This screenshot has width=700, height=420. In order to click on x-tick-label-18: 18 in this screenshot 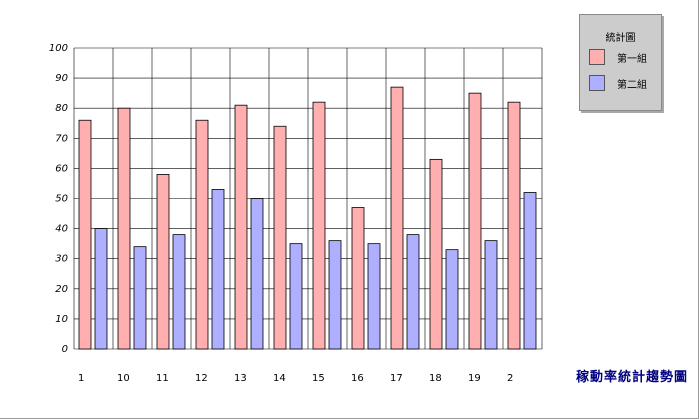, I will do `click(435, 378)`.